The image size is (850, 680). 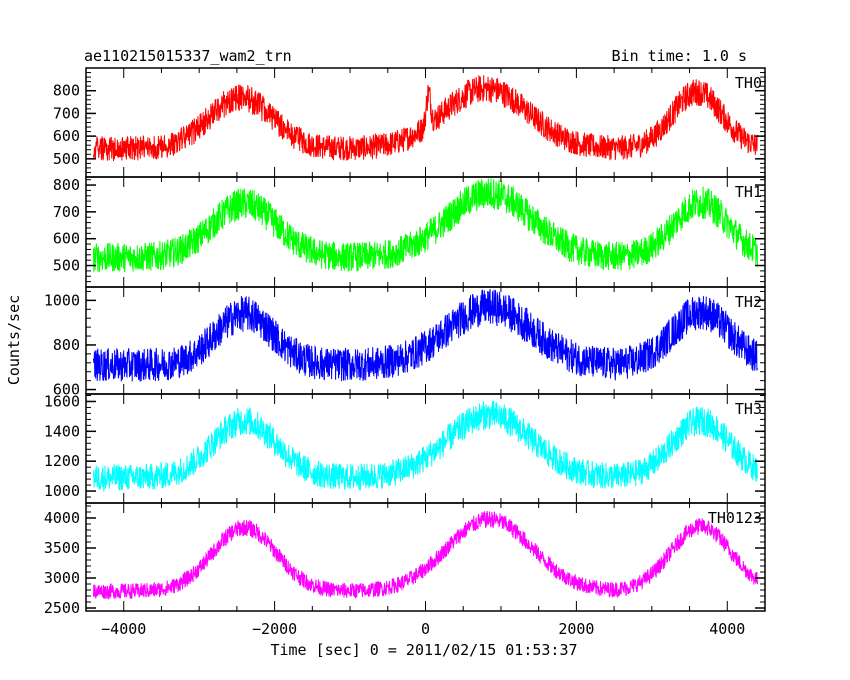 What do you see at coordinates (274, 629) in the screenshot?
I see `x-tick-label: −2000` at bounding box center [274, 629].